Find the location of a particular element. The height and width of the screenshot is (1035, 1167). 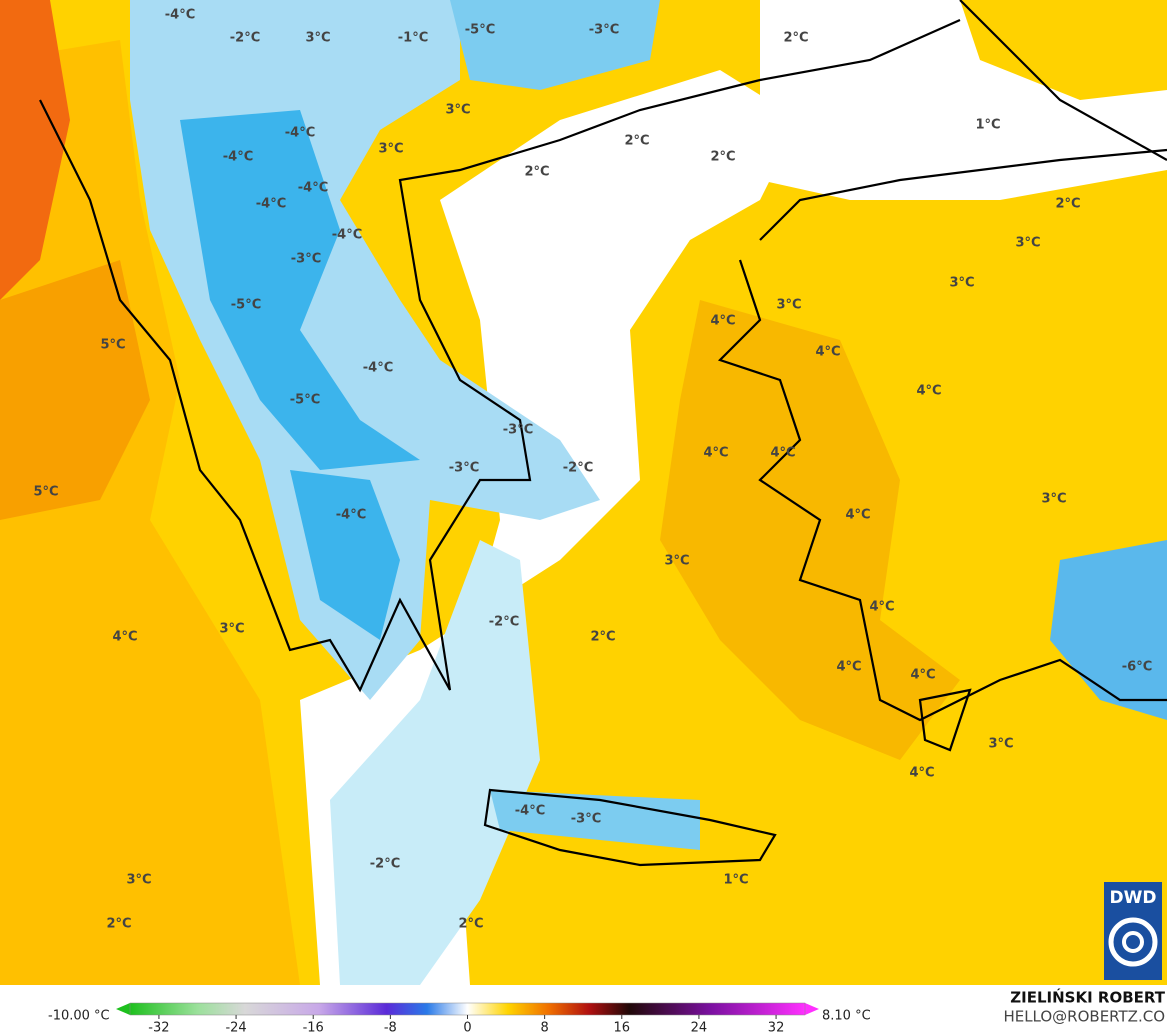

colorbar-max: 8.10 °C is located at coordinates (846, 1016).